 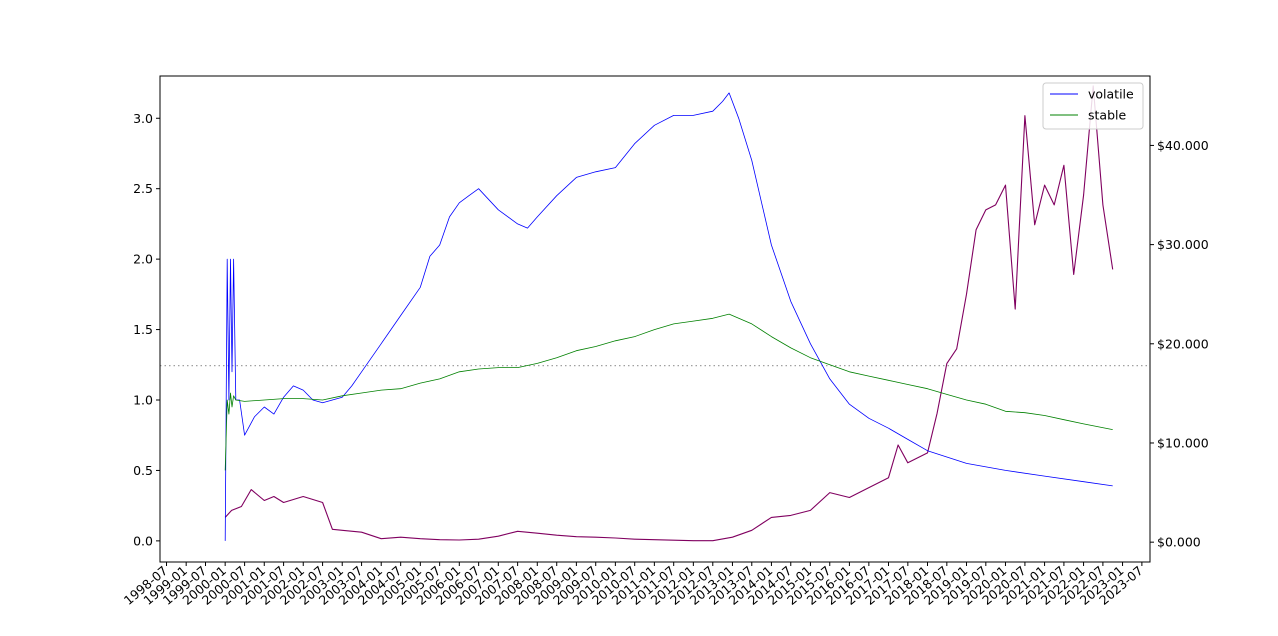 What do you see at coordinates (143, 540) in the screenshot?
I see `y-left-tick-label: 0.0` at bounding box center [143, 540].